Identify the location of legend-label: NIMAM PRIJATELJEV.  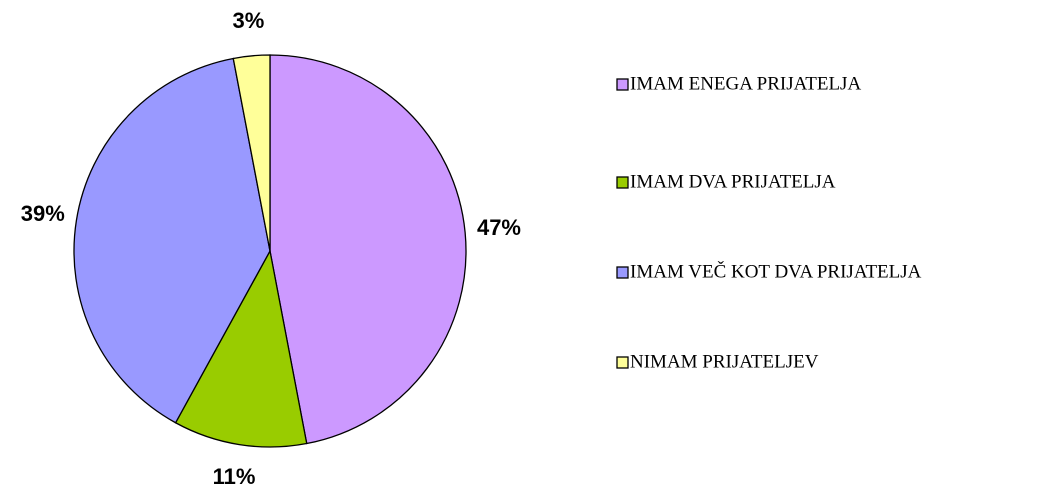
(724, 361).